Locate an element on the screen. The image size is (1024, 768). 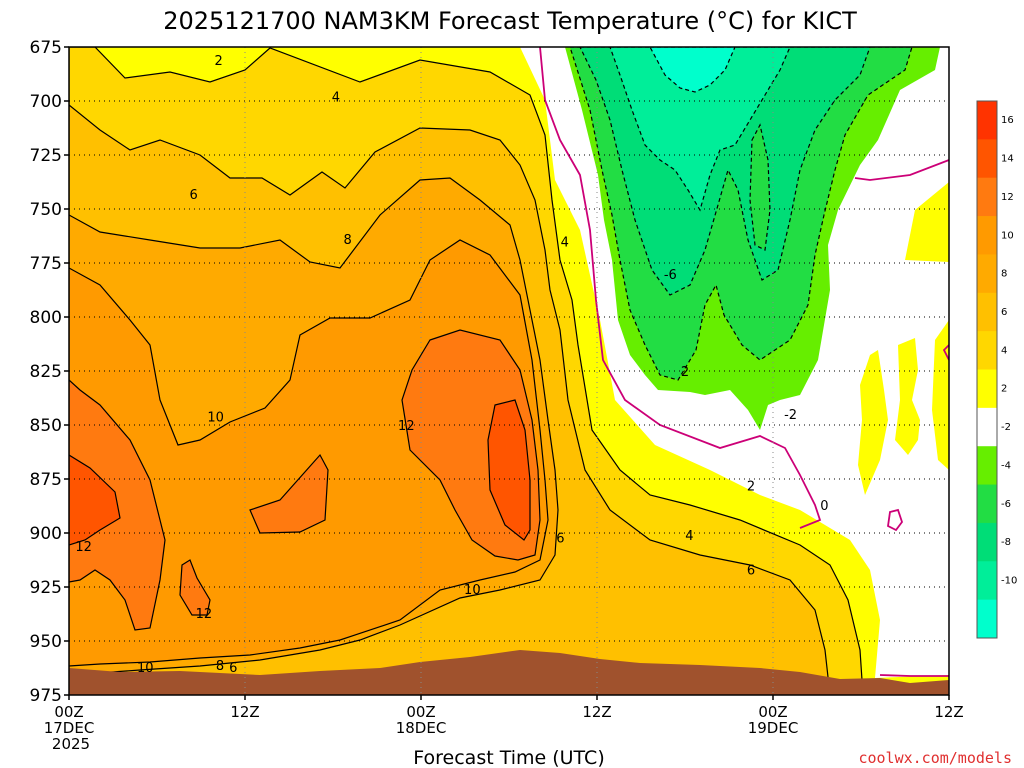
colorbar: 16 14 12 10 8 6 4 2 -2 -4 -6 -8 -10 is located at coordinates (996, 369).